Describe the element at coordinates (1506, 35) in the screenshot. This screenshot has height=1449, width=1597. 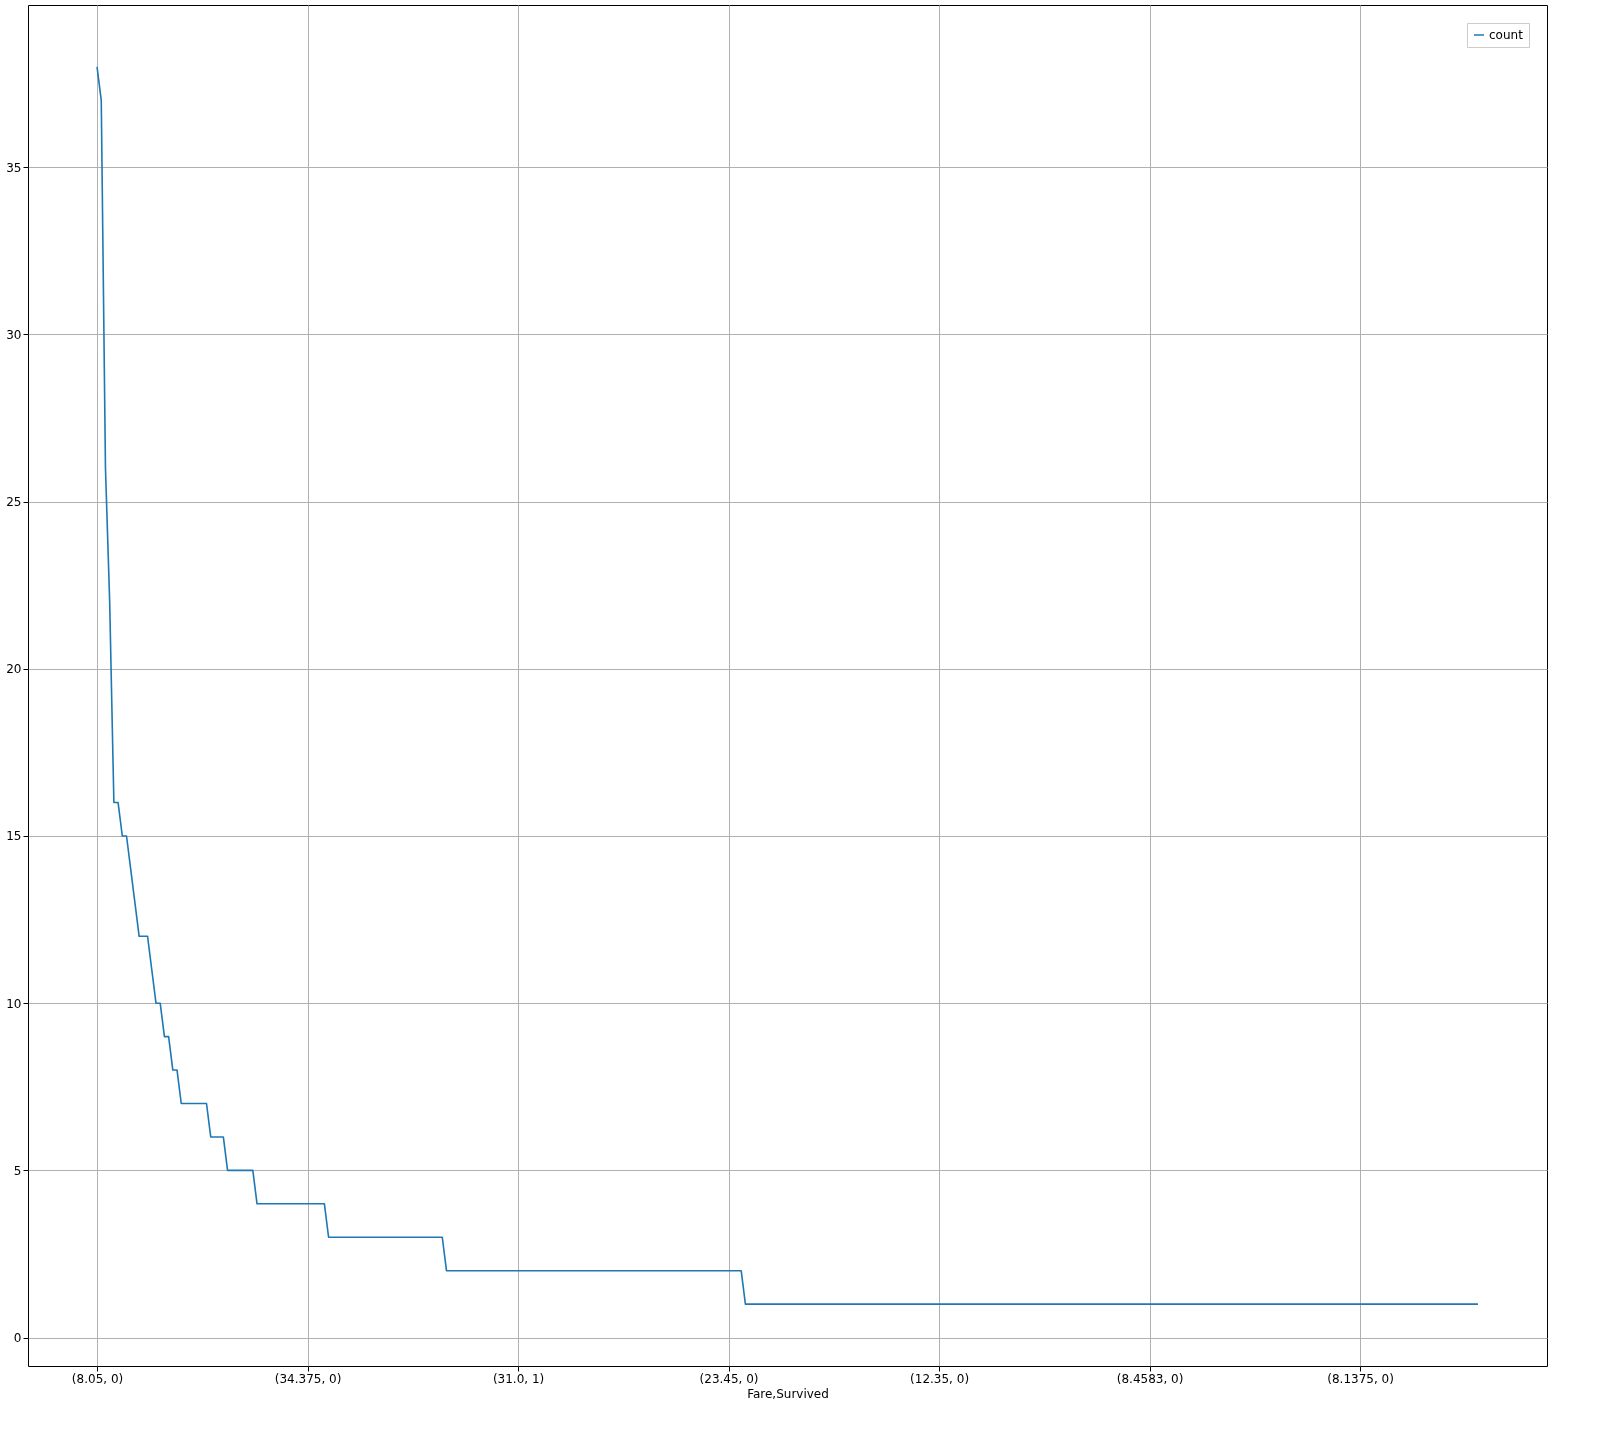
I see `legend-label: count` at that location.